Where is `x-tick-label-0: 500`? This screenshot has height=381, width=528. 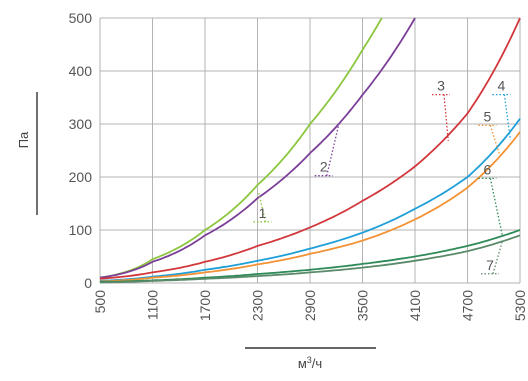
x-tick-label-0: 500 is located at coordinates (100, 302).